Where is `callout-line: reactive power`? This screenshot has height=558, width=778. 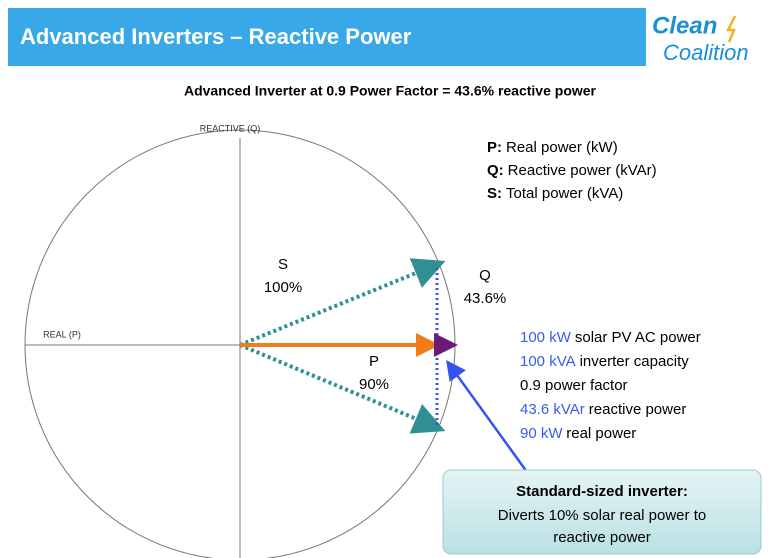 callout-line: reactive power is located at coordinates (602, 537).